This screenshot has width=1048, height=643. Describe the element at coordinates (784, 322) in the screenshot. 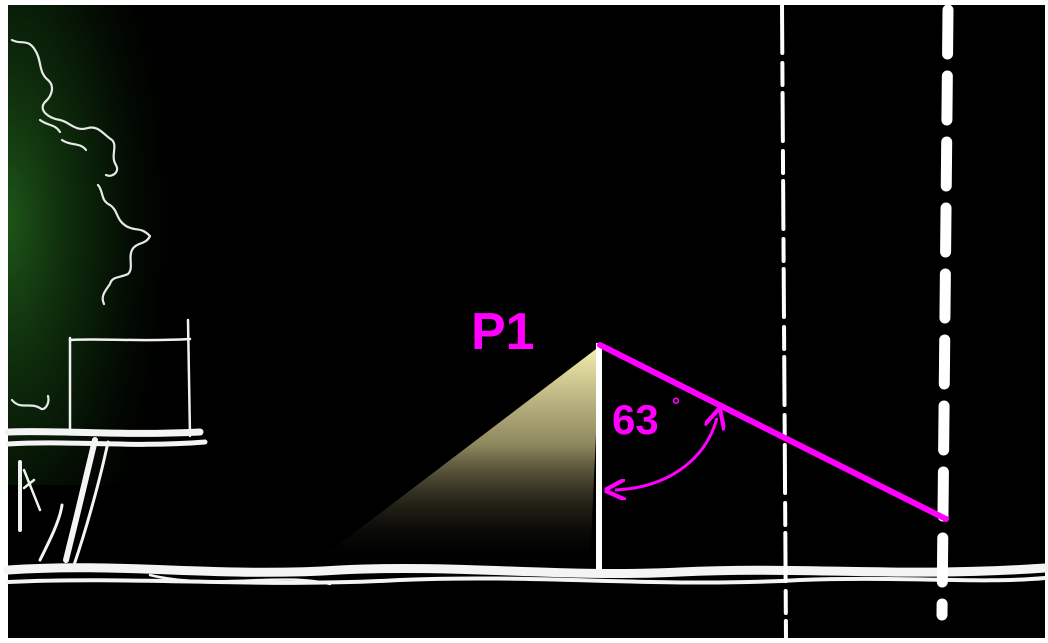

I see `dashed-line-left` at that location.